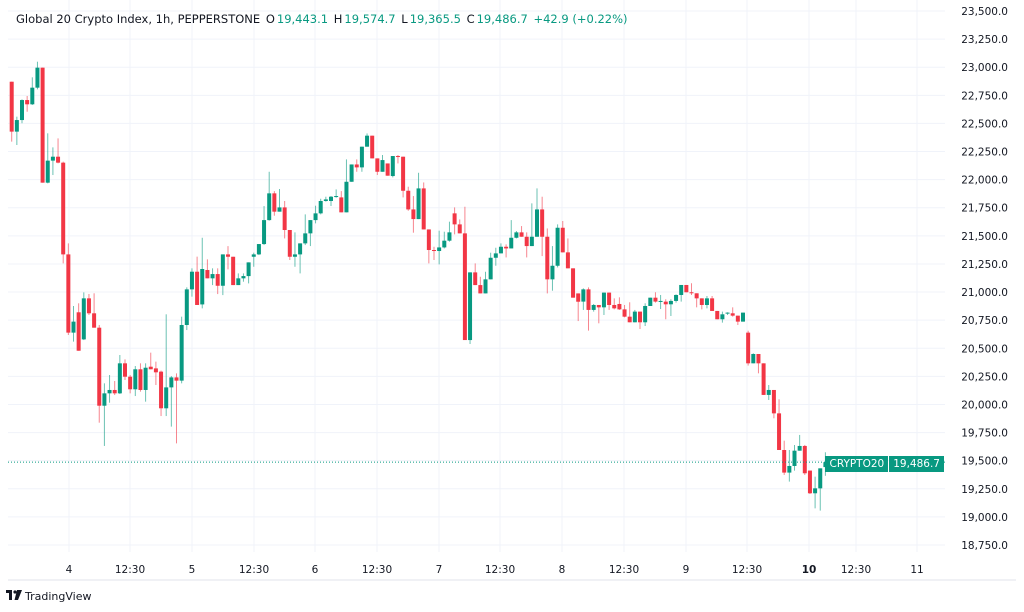 The height and width of the screenshot is (612, 1024). What do you see at coordinates (138, 19) in the screenshot?
I see `symbol-title: Global 20 Crypto Index, 1h, PEPPERSTONE` at bounding box center [138, 19].